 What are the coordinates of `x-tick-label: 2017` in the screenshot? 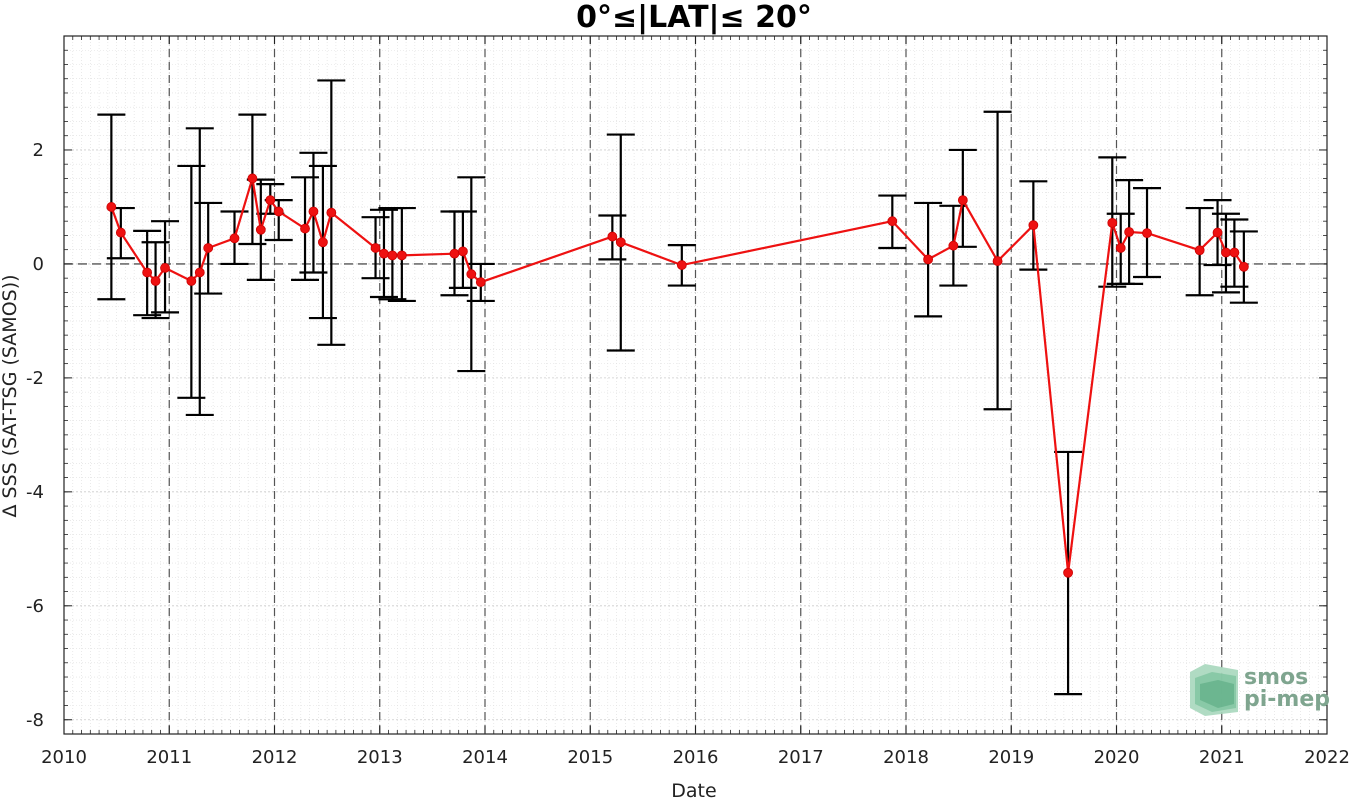 It's located at (801, 757).